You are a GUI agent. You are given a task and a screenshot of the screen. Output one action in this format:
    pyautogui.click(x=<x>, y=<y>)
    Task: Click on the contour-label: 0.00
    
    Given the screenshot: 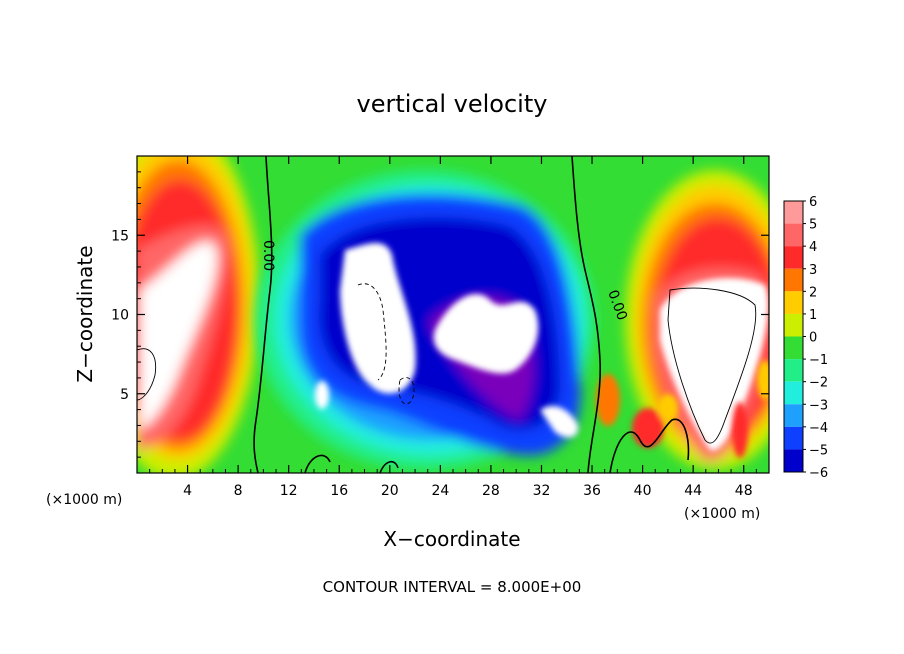 What is the action you would take?
    pyautogui.click(x=268, y=255)
    